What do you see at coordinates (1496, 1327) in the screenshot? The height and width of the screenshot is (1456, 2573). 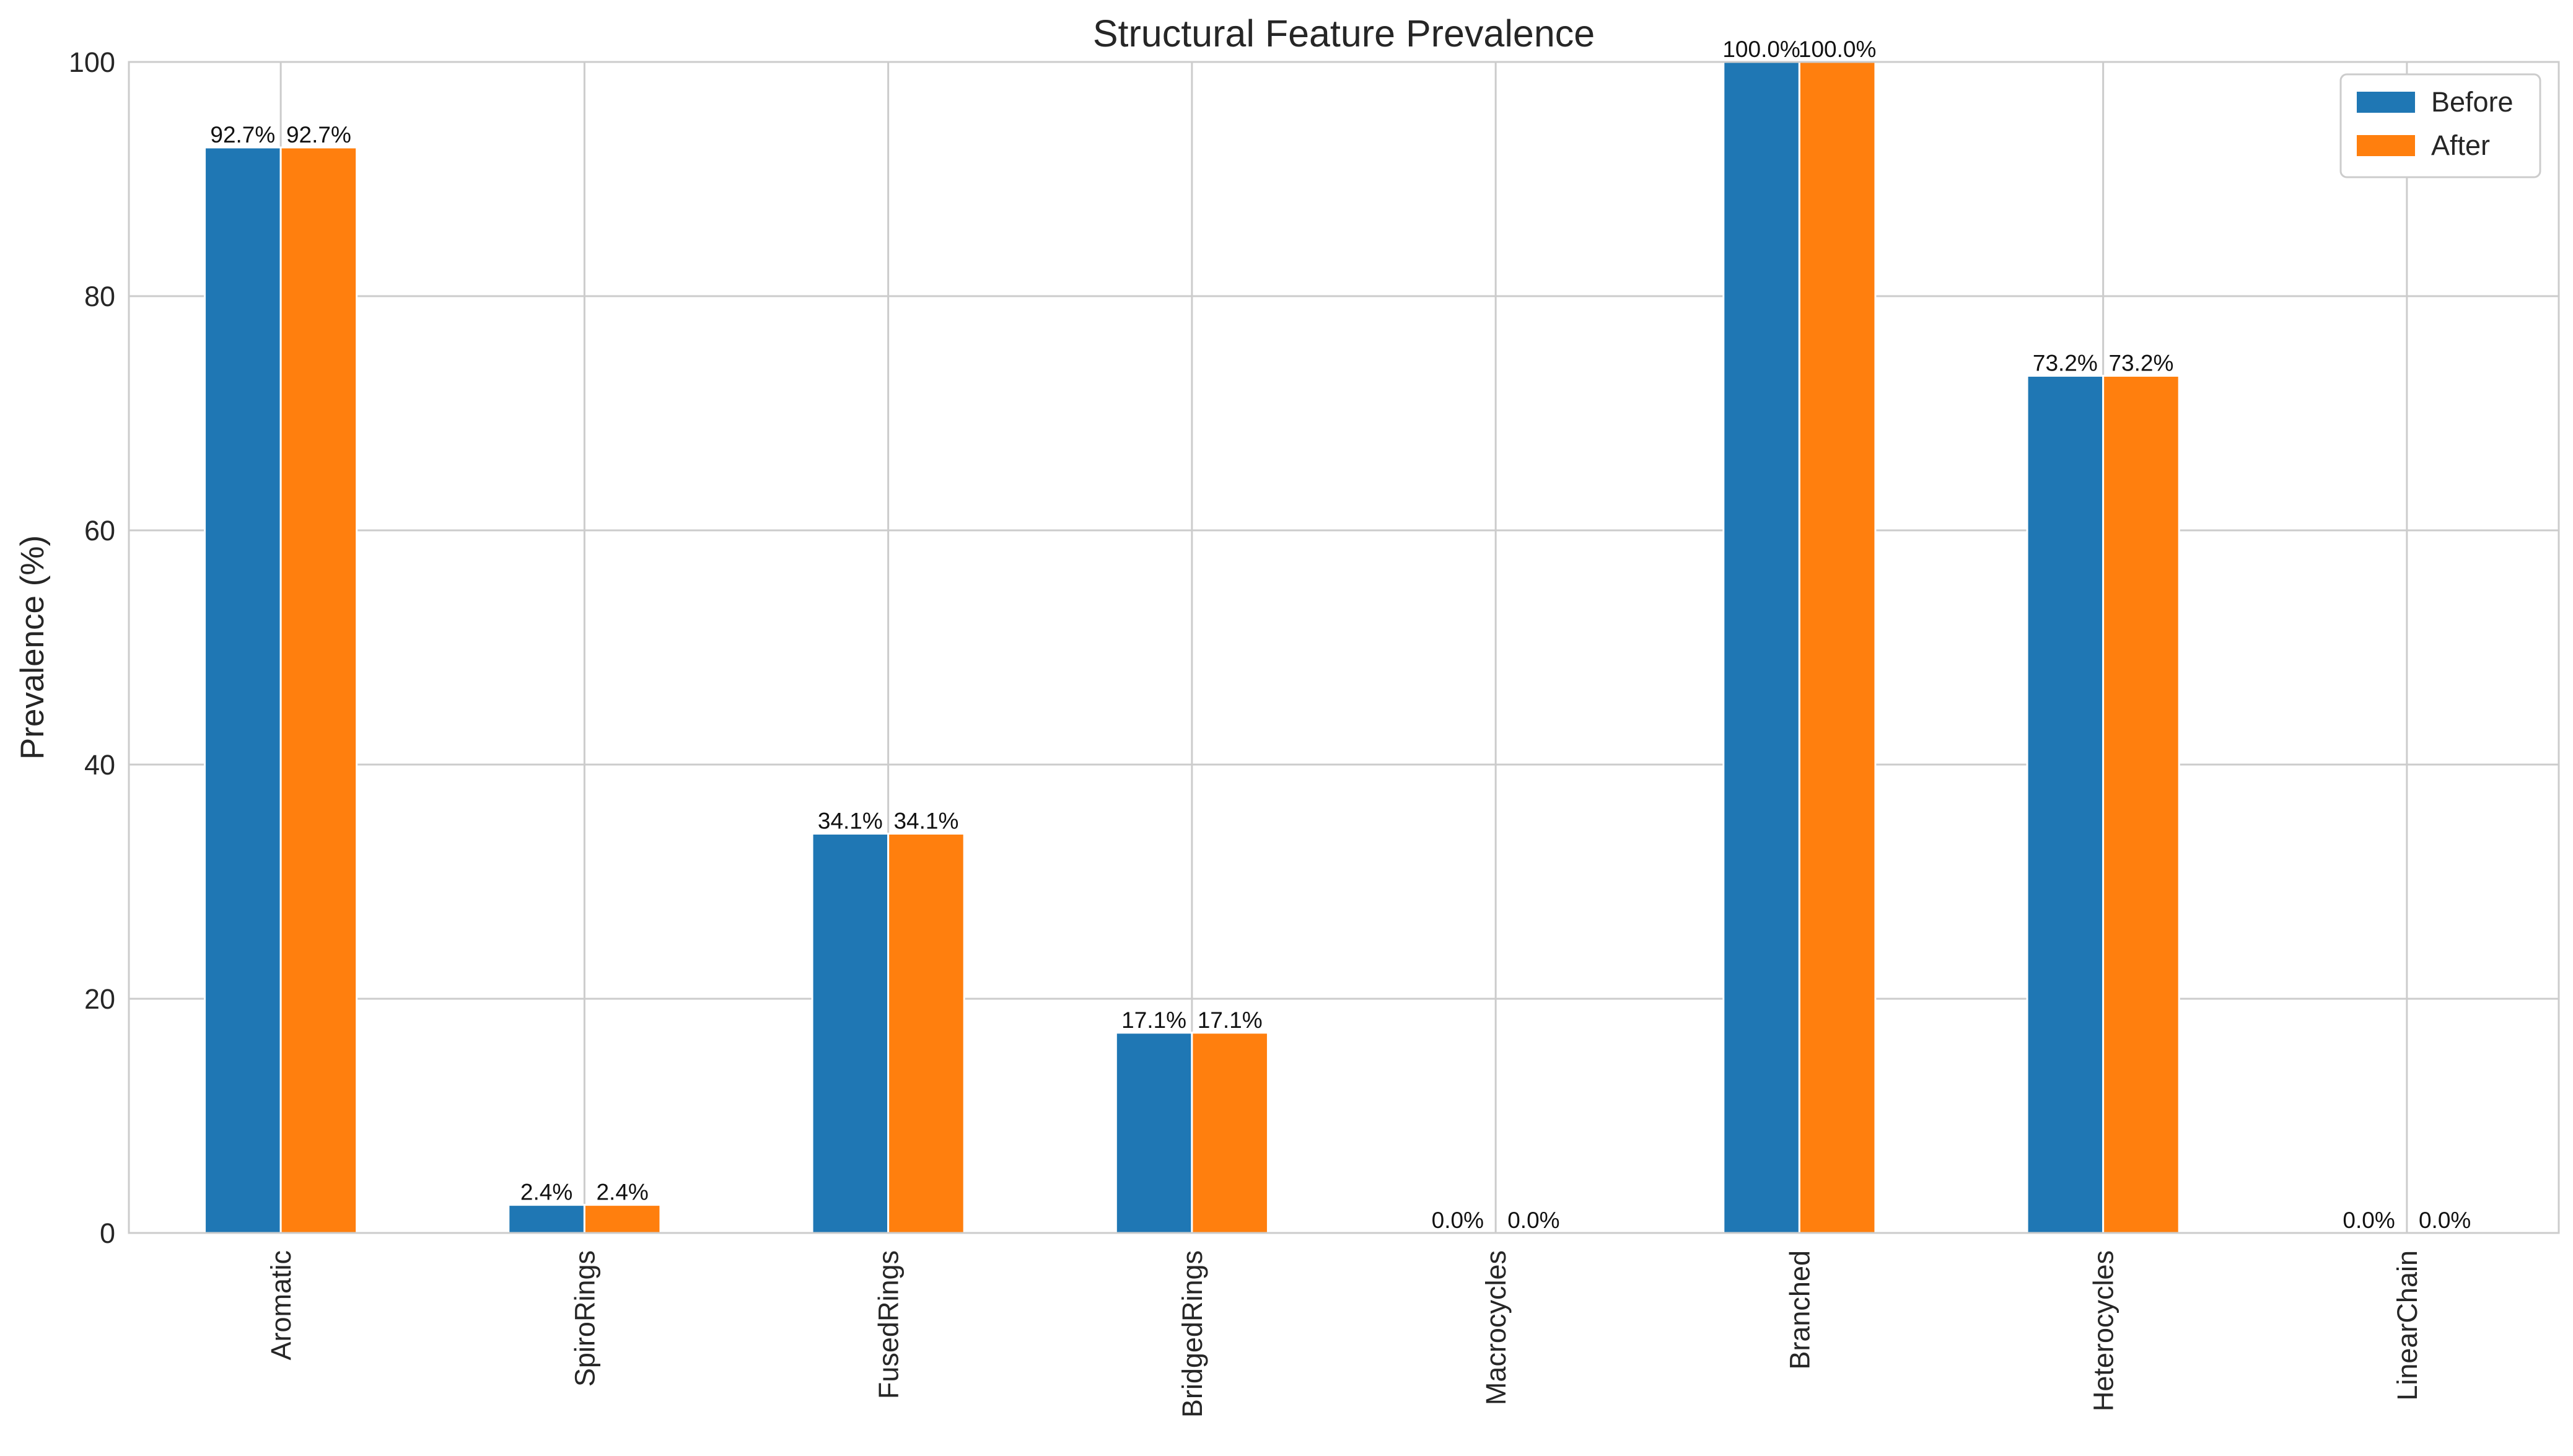 I see `x-tick-label: Macrocycles` at bounding box center [1496, 1327].